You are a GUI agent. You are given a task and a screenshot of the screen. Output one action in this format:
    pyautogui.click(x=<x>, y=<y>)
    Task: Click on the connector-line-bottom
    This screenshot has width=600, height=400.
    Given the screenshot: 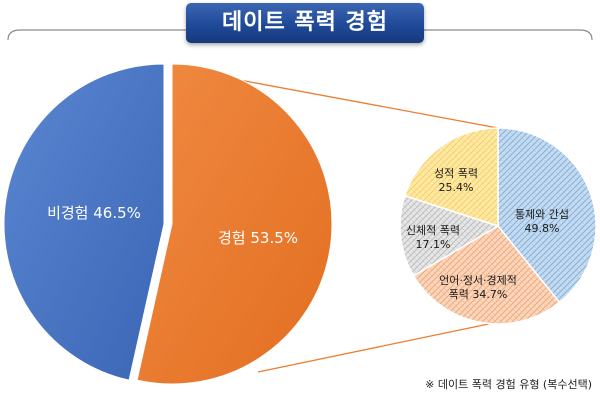 What is the action you would take?
    pyautogui.click(x=378, y=347)
    